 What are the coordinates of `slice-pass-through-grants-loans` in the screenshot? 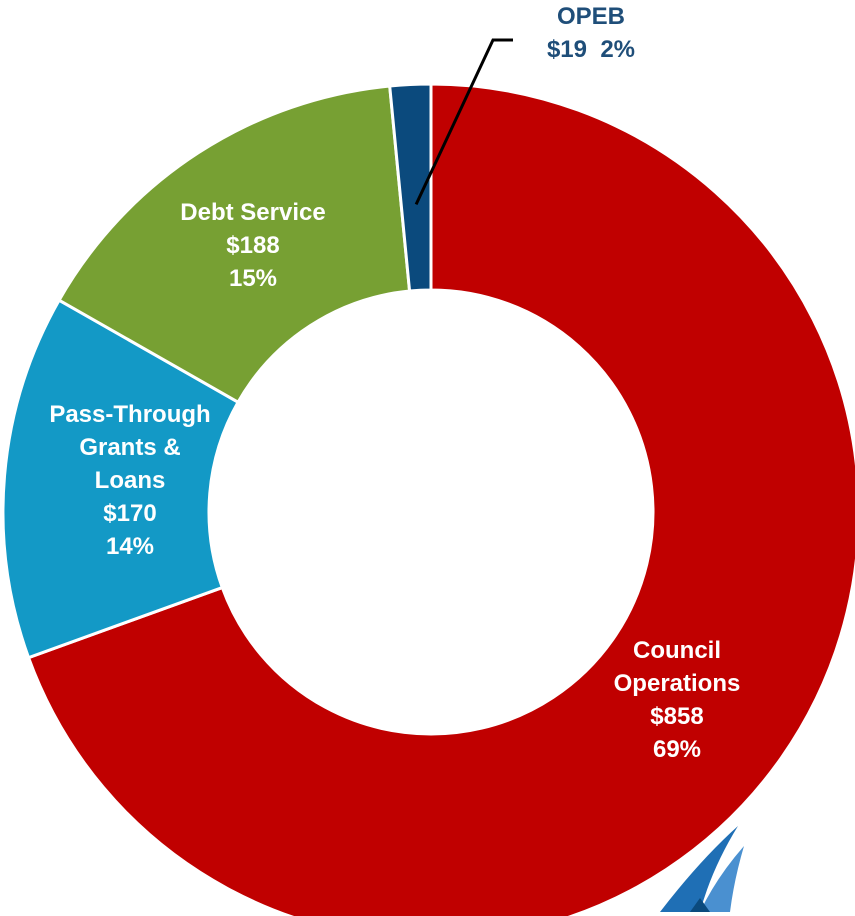 It's located at (121, 479).